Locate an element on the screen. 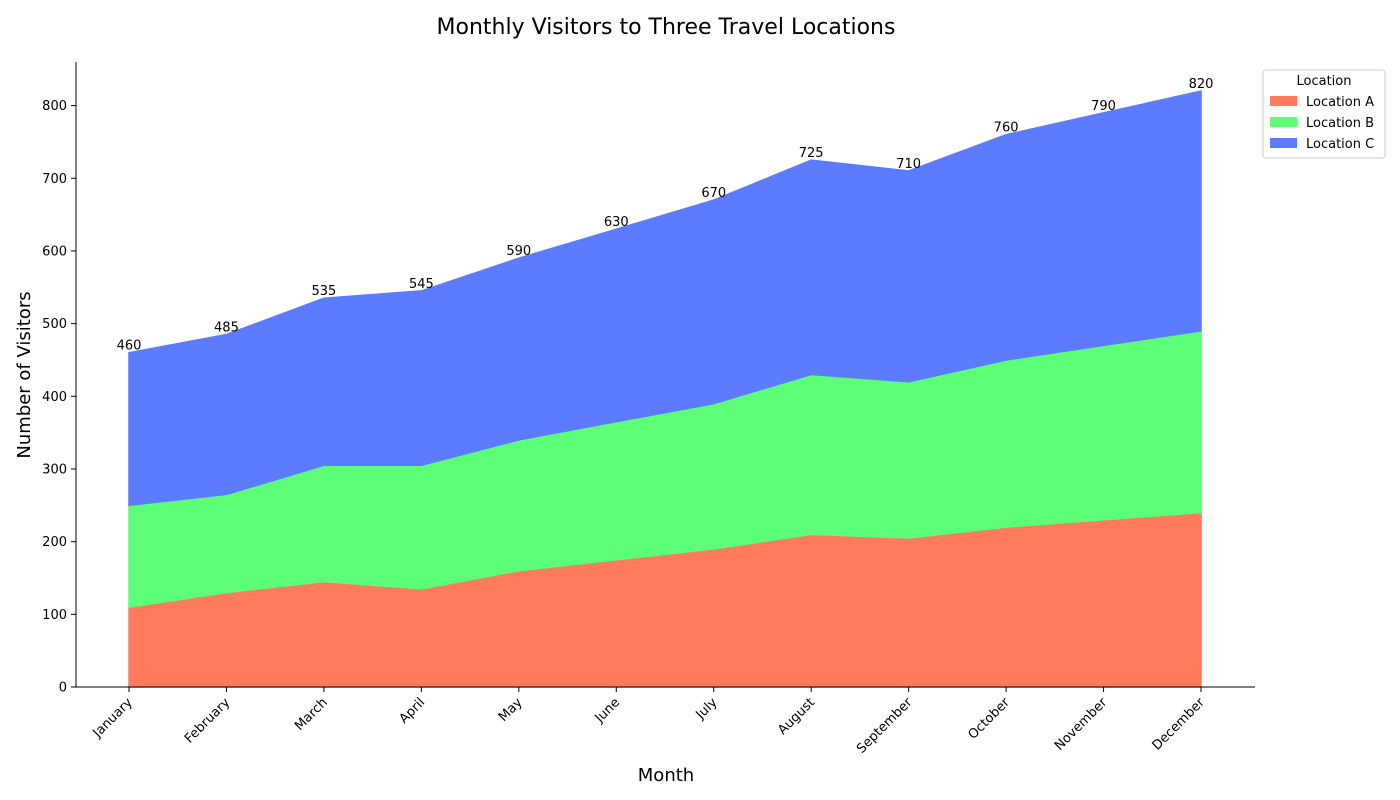 This screenshot has width=1400, height=800. y-tick-label: 400 is located at coordinates (54, 397).